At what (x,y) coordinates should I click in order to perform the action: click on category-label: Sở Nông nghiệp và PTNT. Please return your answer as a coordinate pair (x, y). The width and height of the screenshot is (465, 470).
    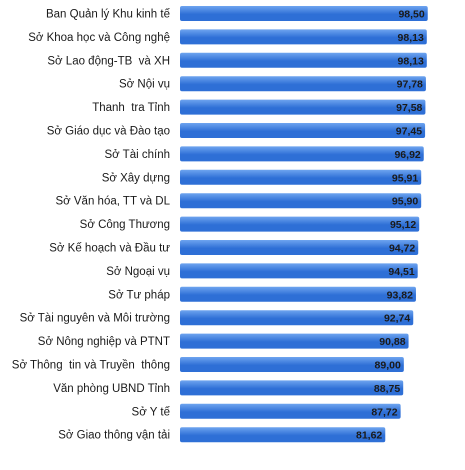
    Looking at the image, I should click on (104, 342).